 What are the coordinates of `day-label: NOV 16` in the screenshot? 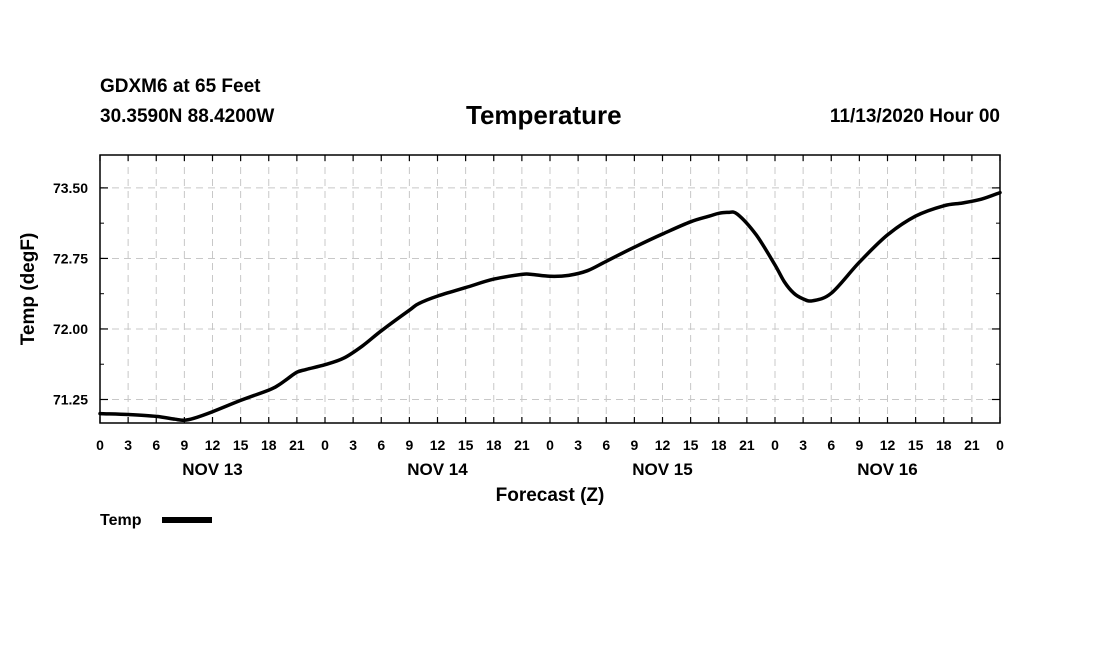 It's located at (887, 469).